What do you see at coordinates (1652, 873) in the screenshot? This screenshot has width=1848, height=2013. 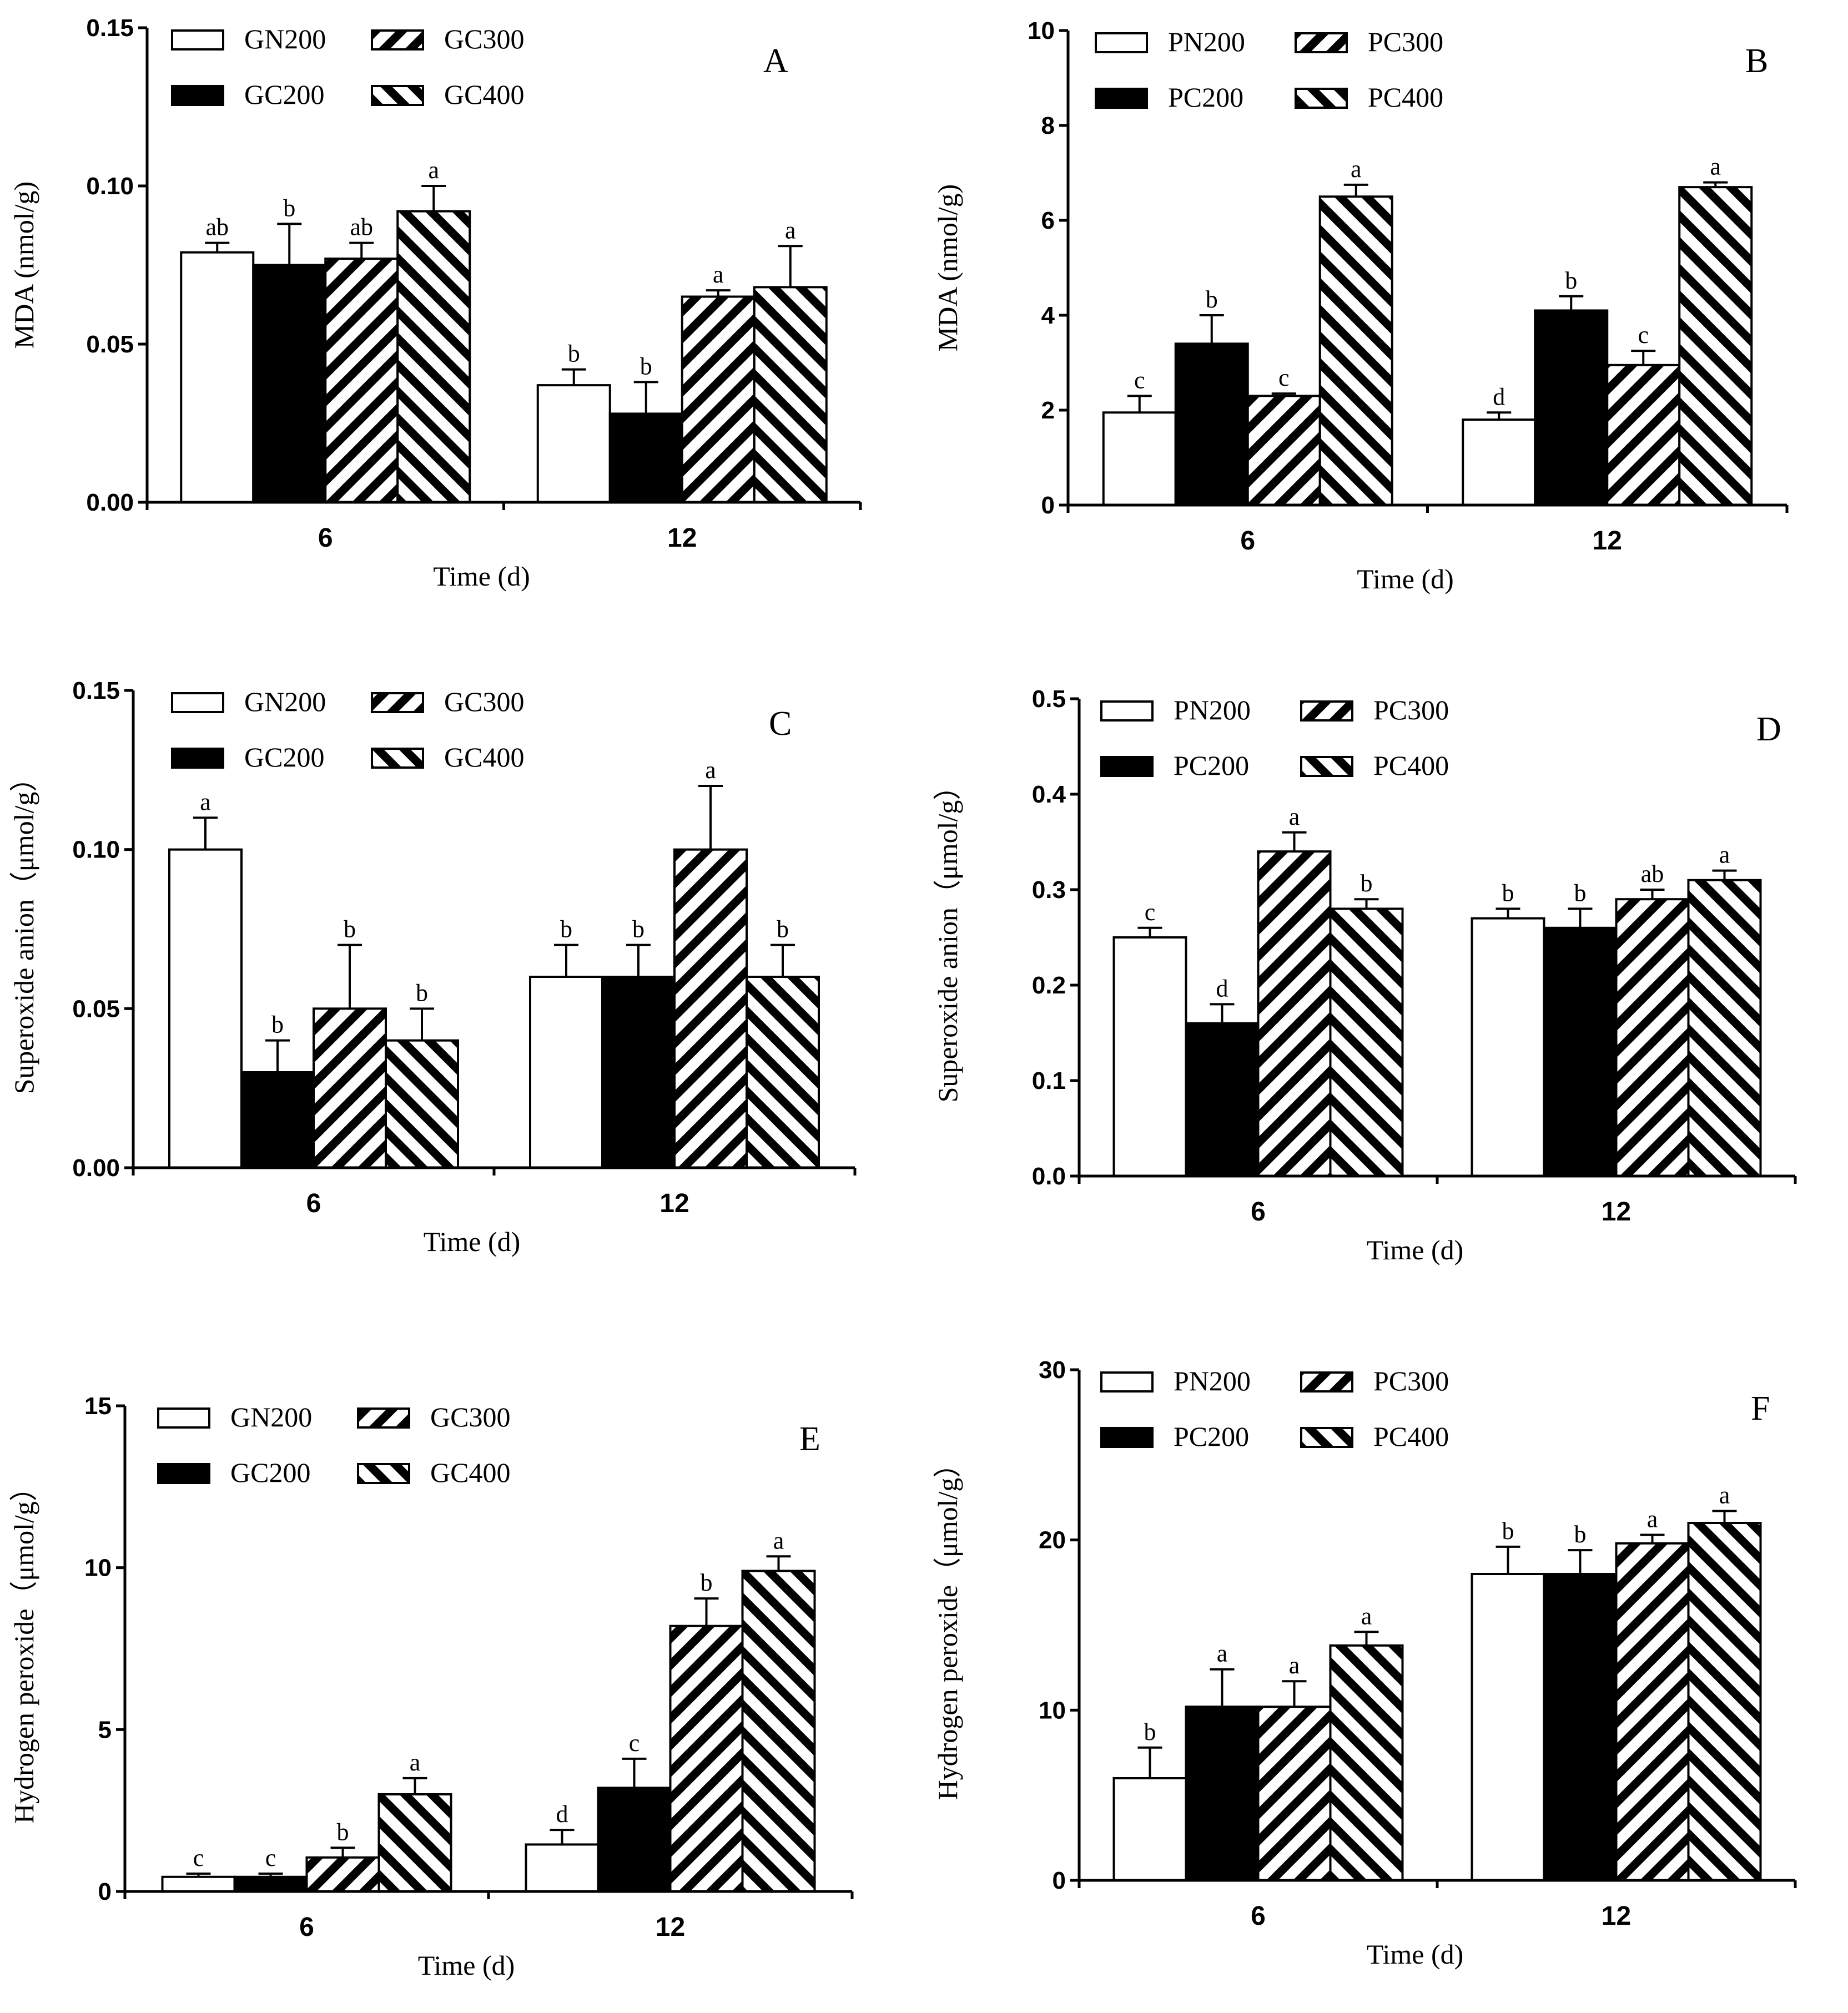 I see `significance-letter: ab` at bounding box center [1652, 873].